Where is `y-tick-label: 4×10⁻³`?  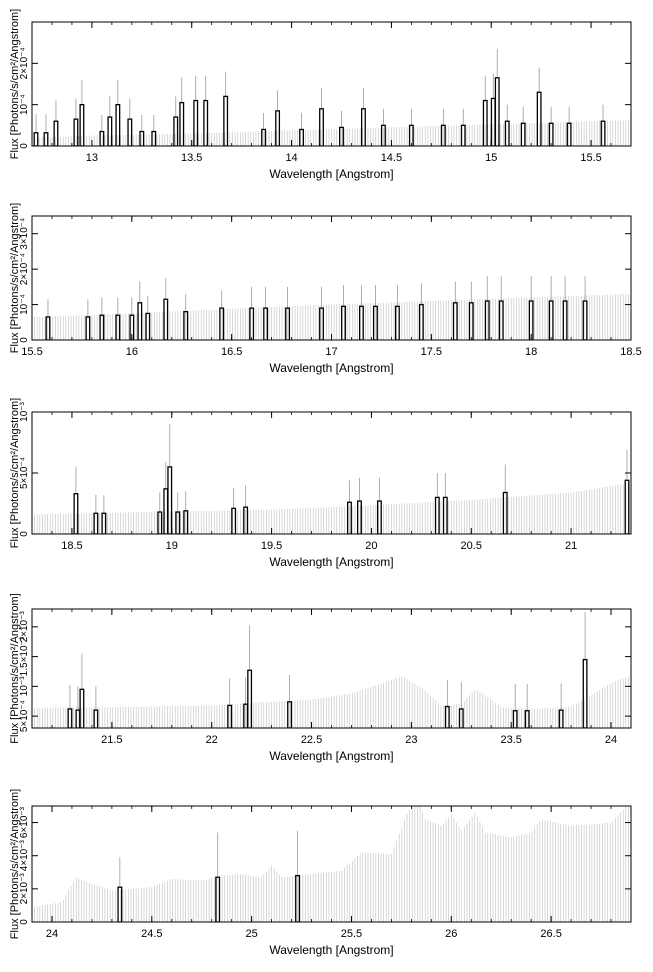
y-tick-label: 4×10⁻³ is located at coordinates (24, 855).